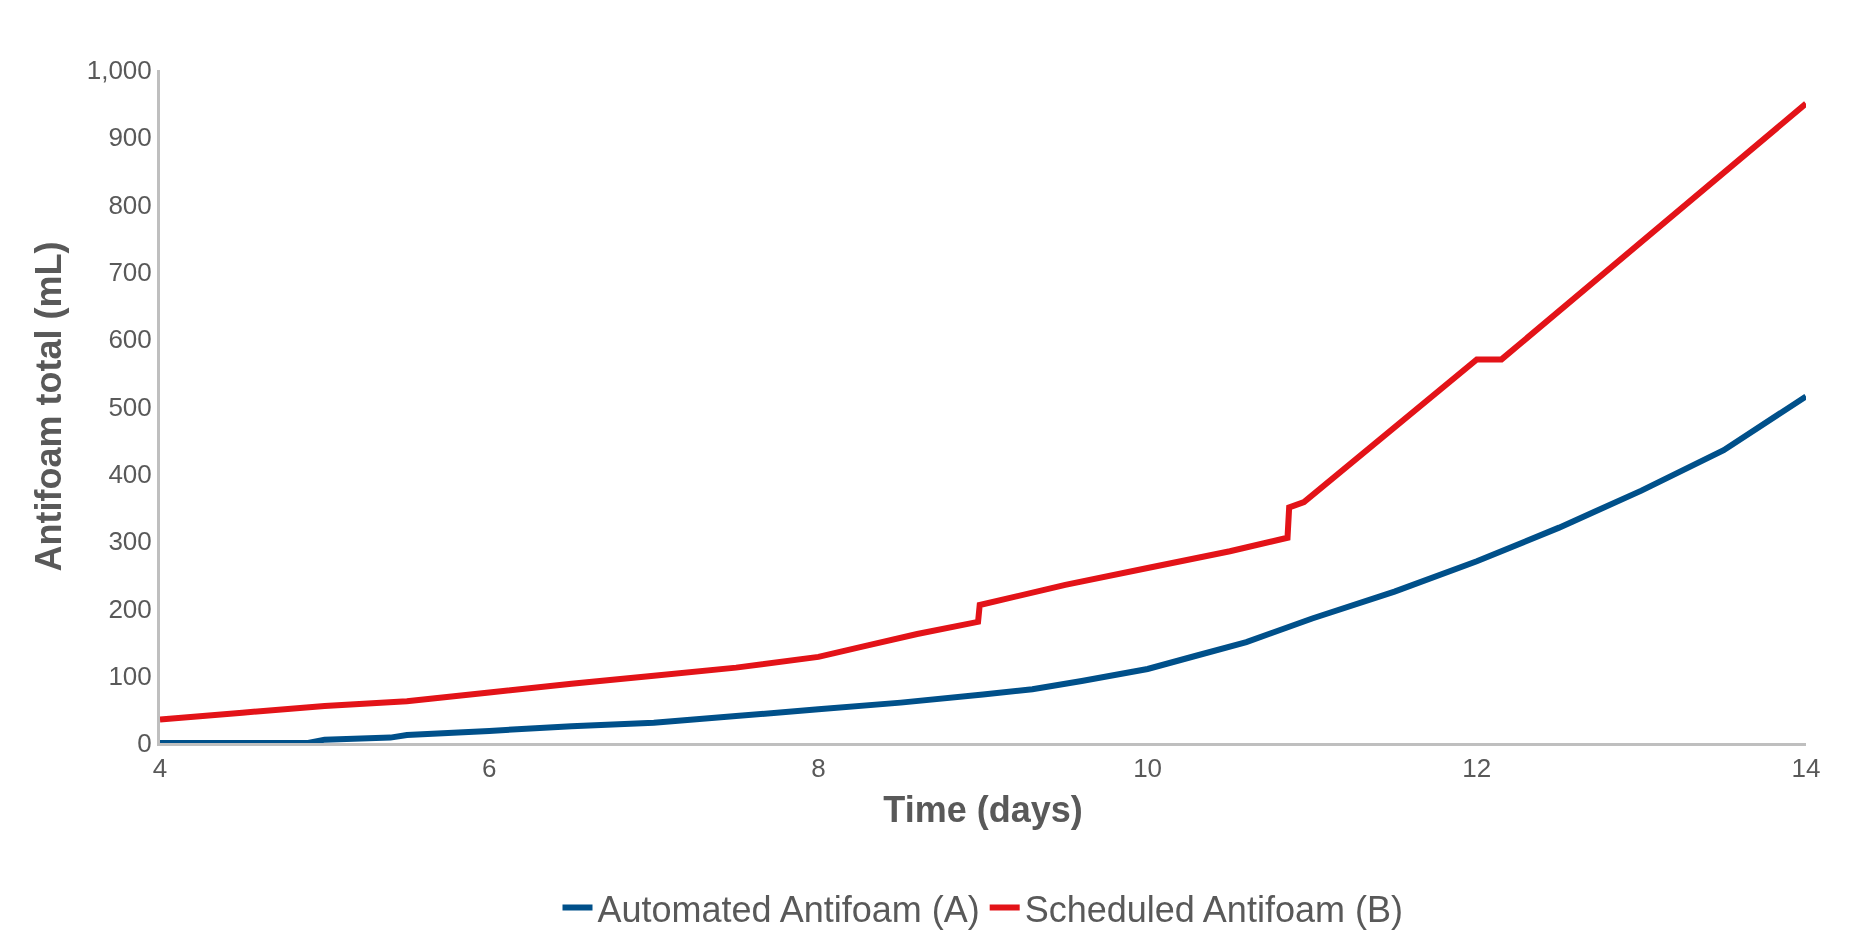 The width and height of the screenshot is (1876, 950). What do you see at coordinates (1213, 909) in the screenshot?
I see `legend-label: Scheduled Antifoam (B)` at bounding box center [1213, 909].